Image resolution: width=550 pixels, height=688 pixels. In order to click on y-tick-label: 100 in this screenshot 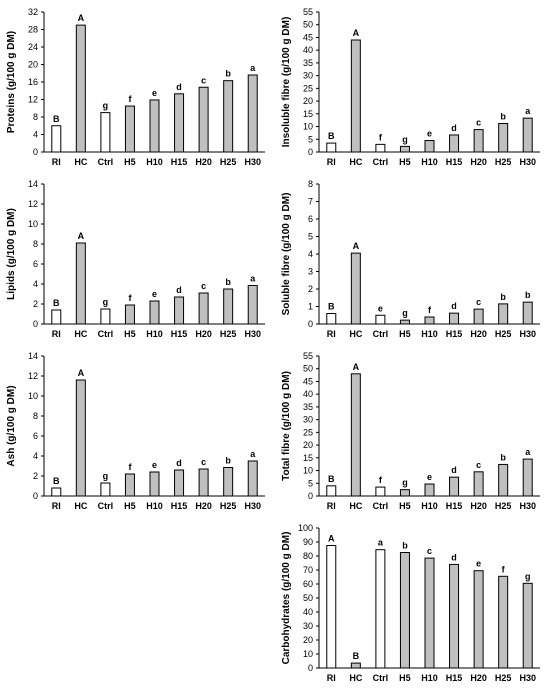, I will do `click(305, 528)`.